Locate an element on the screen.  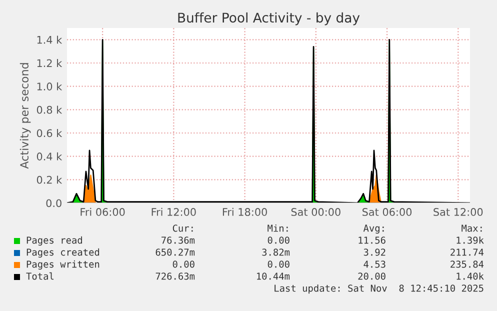
chart-title: Buffer Pool Activity - by day is located at coordinates (269, 19).